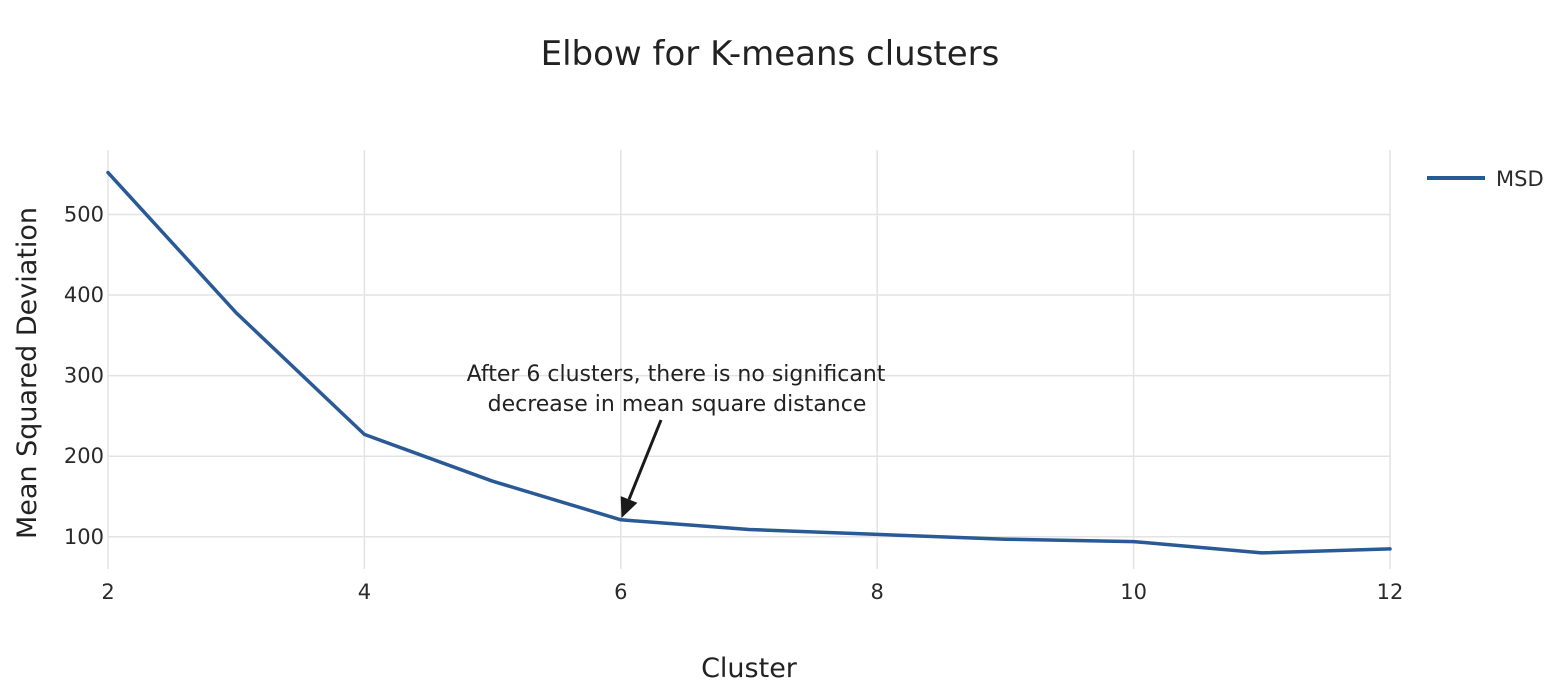  I want to click on annotation-line-2: decrease in mean square distance, so click(677, 404).